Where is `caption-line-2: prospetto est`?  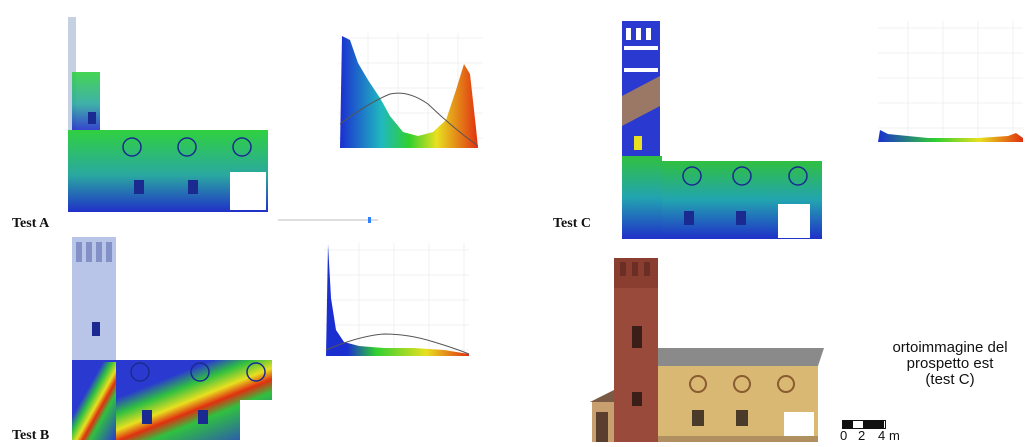 caption-line-2: prospetto est is located at coordinates (950, 363).